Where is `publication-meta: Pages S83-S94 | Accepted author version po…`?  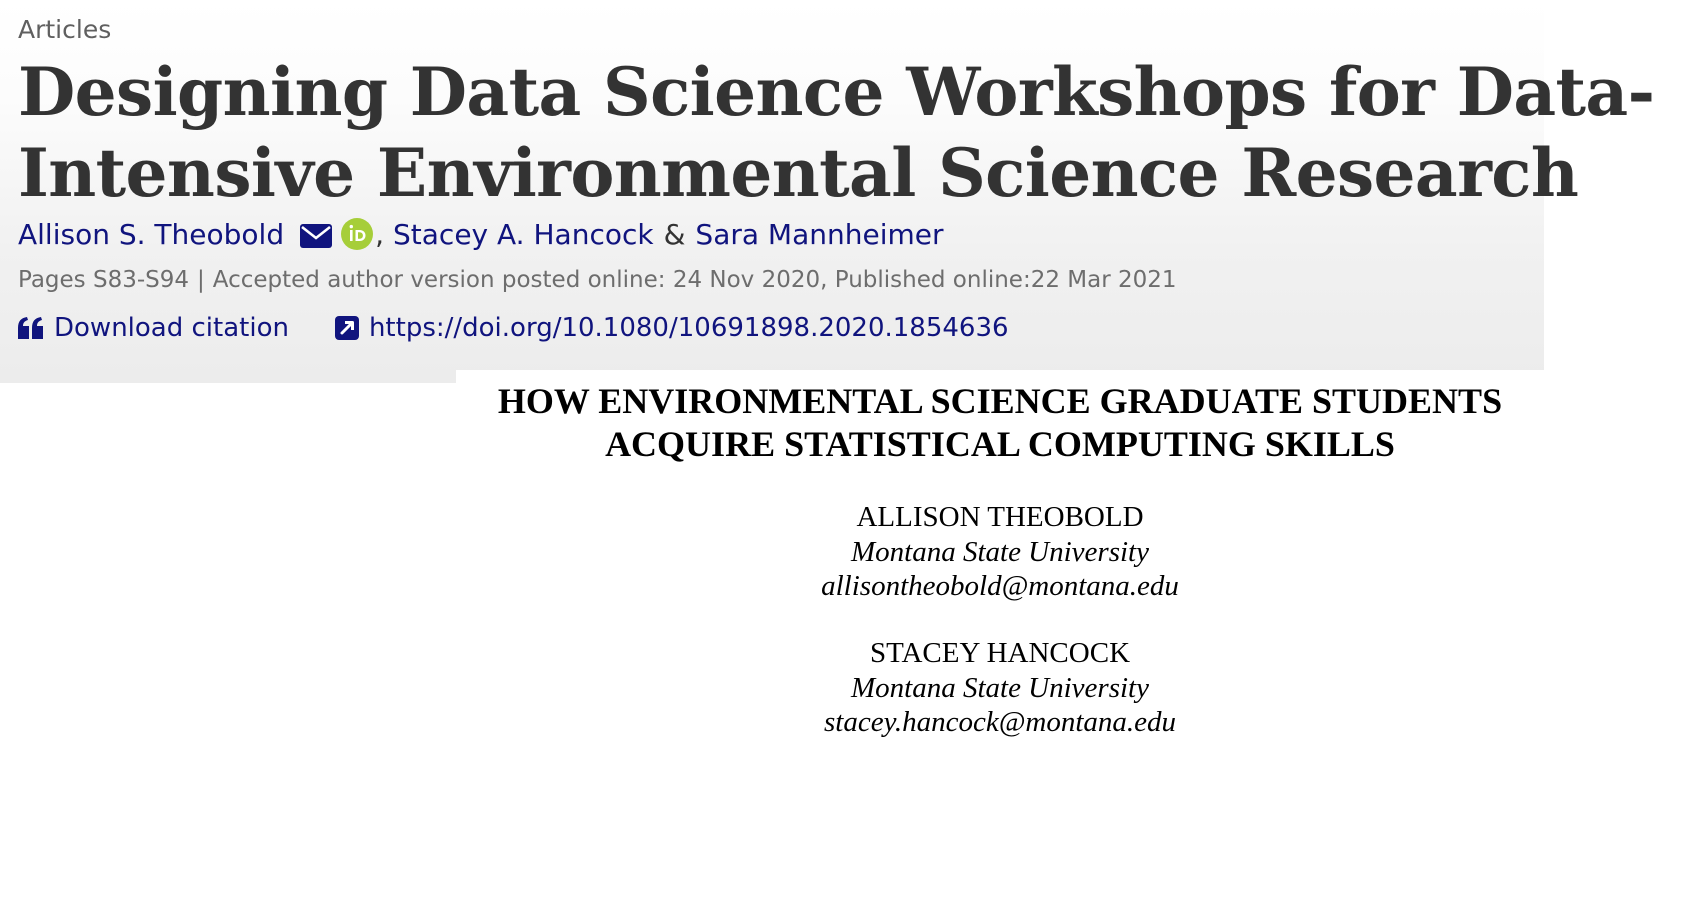 publication-meta: Pages S83-S94 | Accepted author version po… is located at coordinates (597, 280).